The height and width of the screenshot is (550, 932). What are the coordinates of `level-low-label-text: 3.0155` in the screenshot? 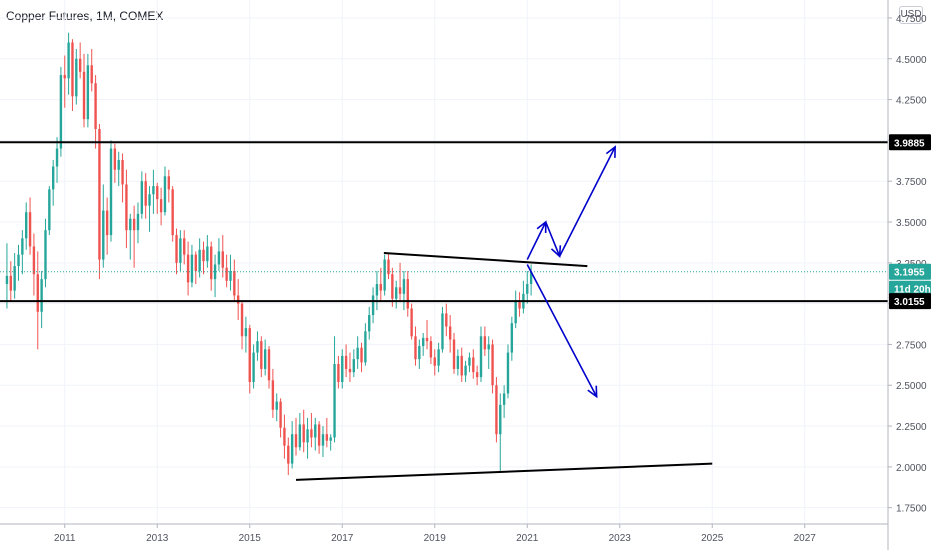 It's located at (909, 302).